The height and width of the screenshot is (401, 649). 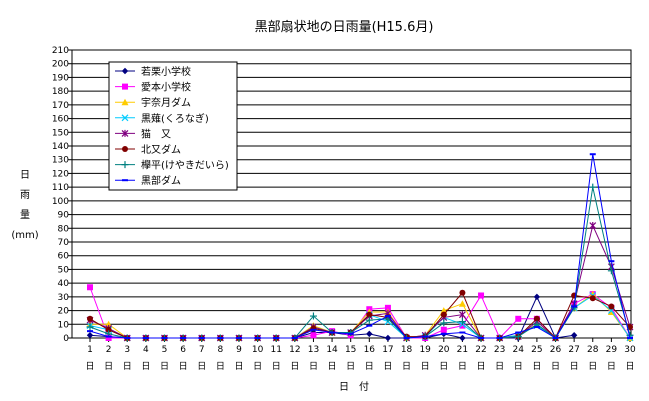 I want to click on x-tick-label: 4, so click(x=146, y=350).